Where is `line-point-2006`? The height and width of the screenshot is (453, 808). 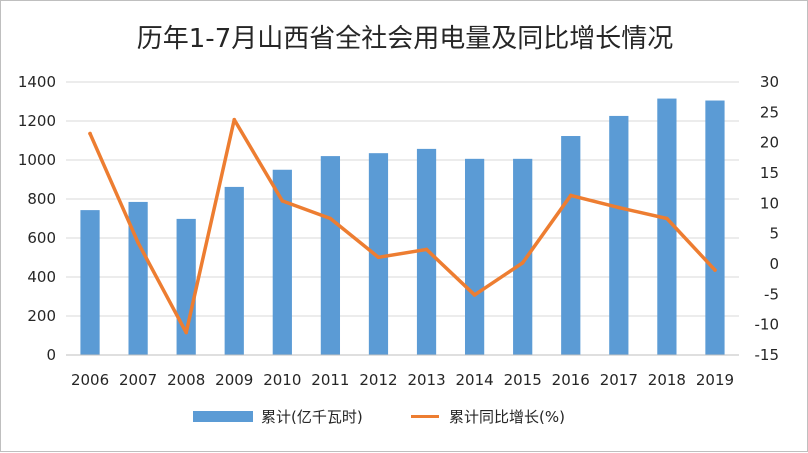 line-point-2006 is located at coordinates (90, 133).